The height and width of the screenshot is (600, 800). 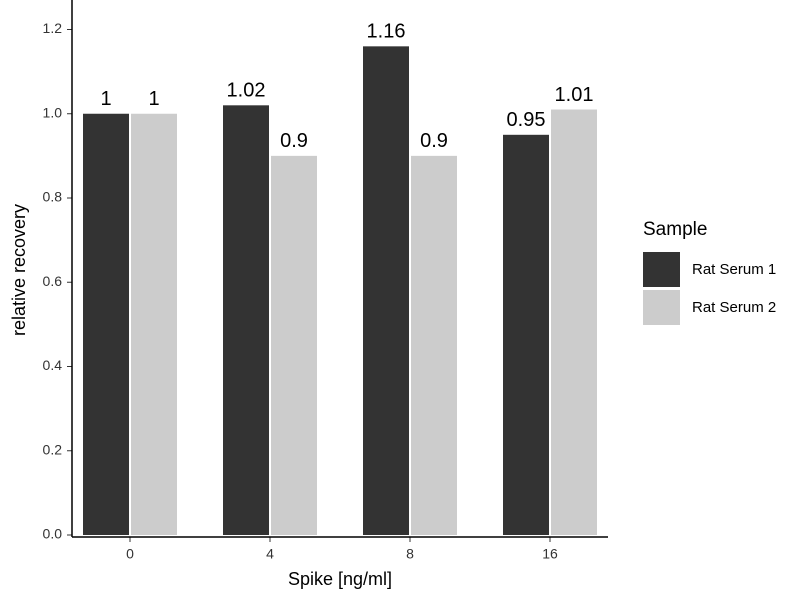 What do you see at coordinates (526, 120) in the screenshot?
I see `data-label: 0.95` at bounding box center [526, 120].